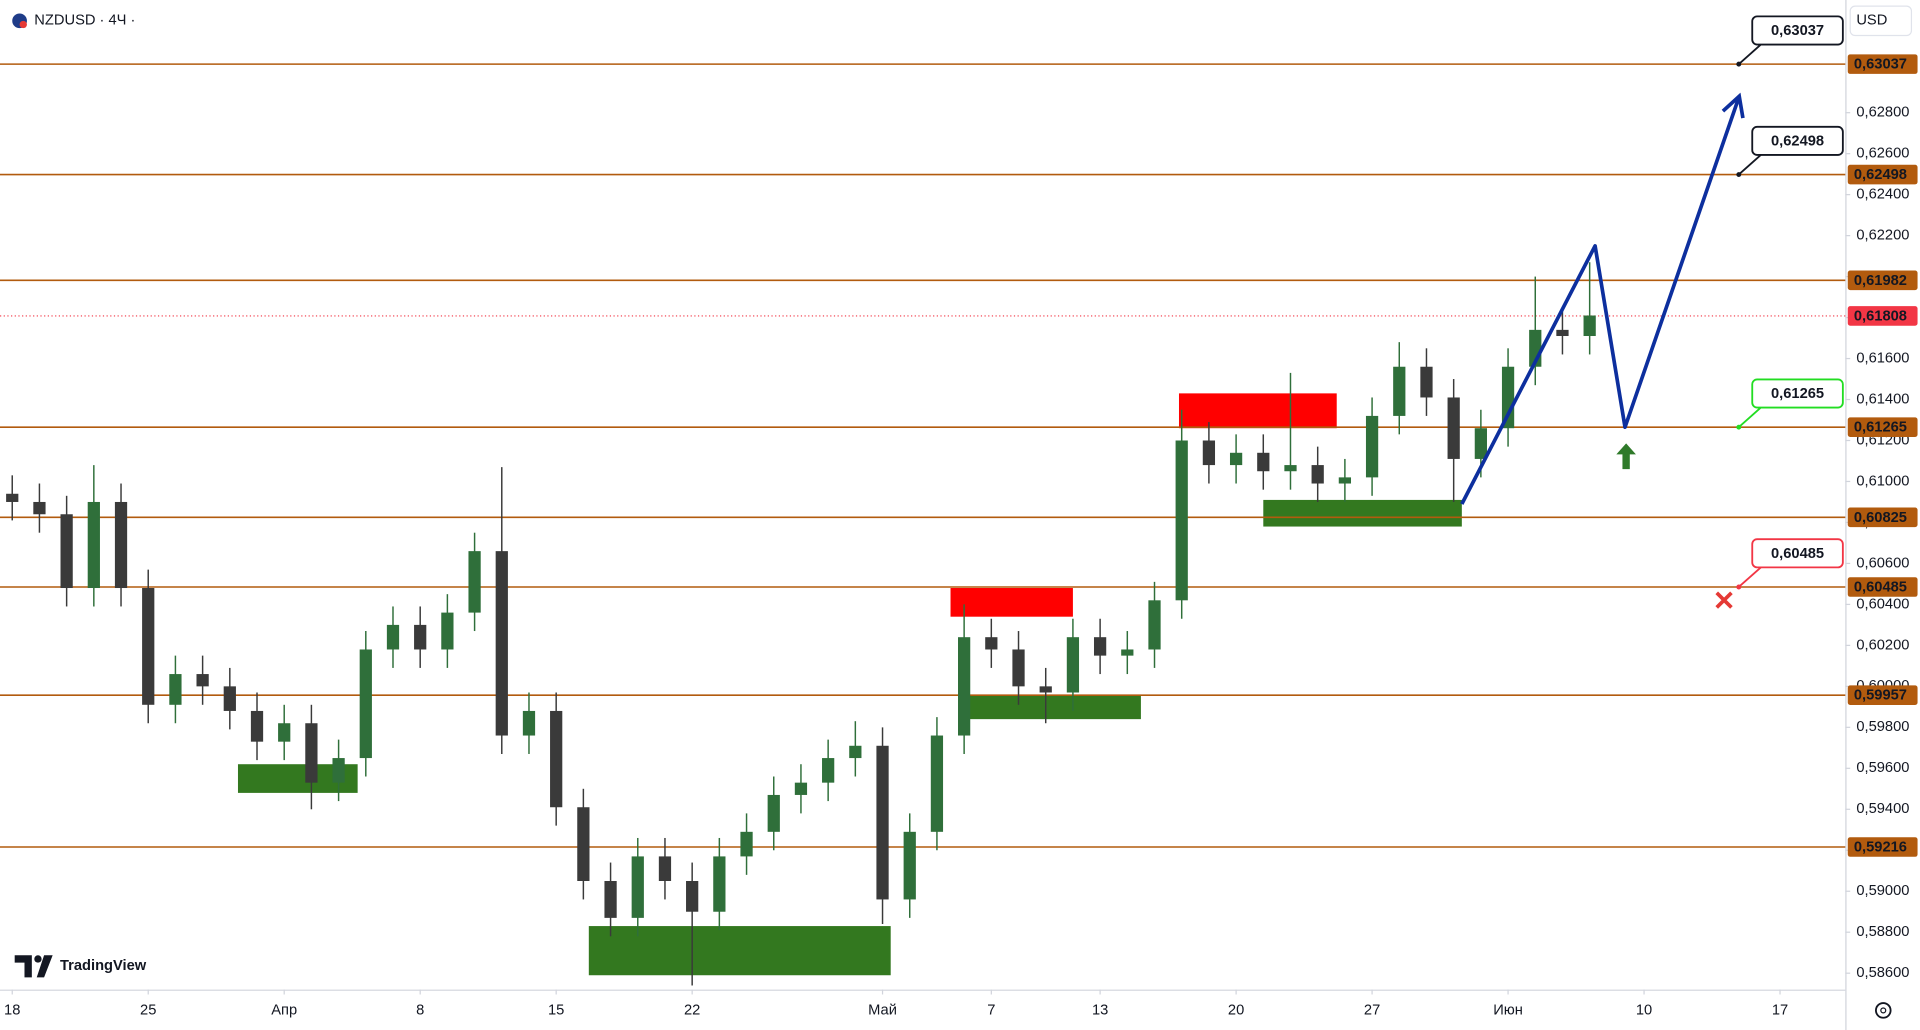 Image resolution: width=1920 pixels, height=1030 pixels. I want to click on forecast-path, so click(1600, 300).